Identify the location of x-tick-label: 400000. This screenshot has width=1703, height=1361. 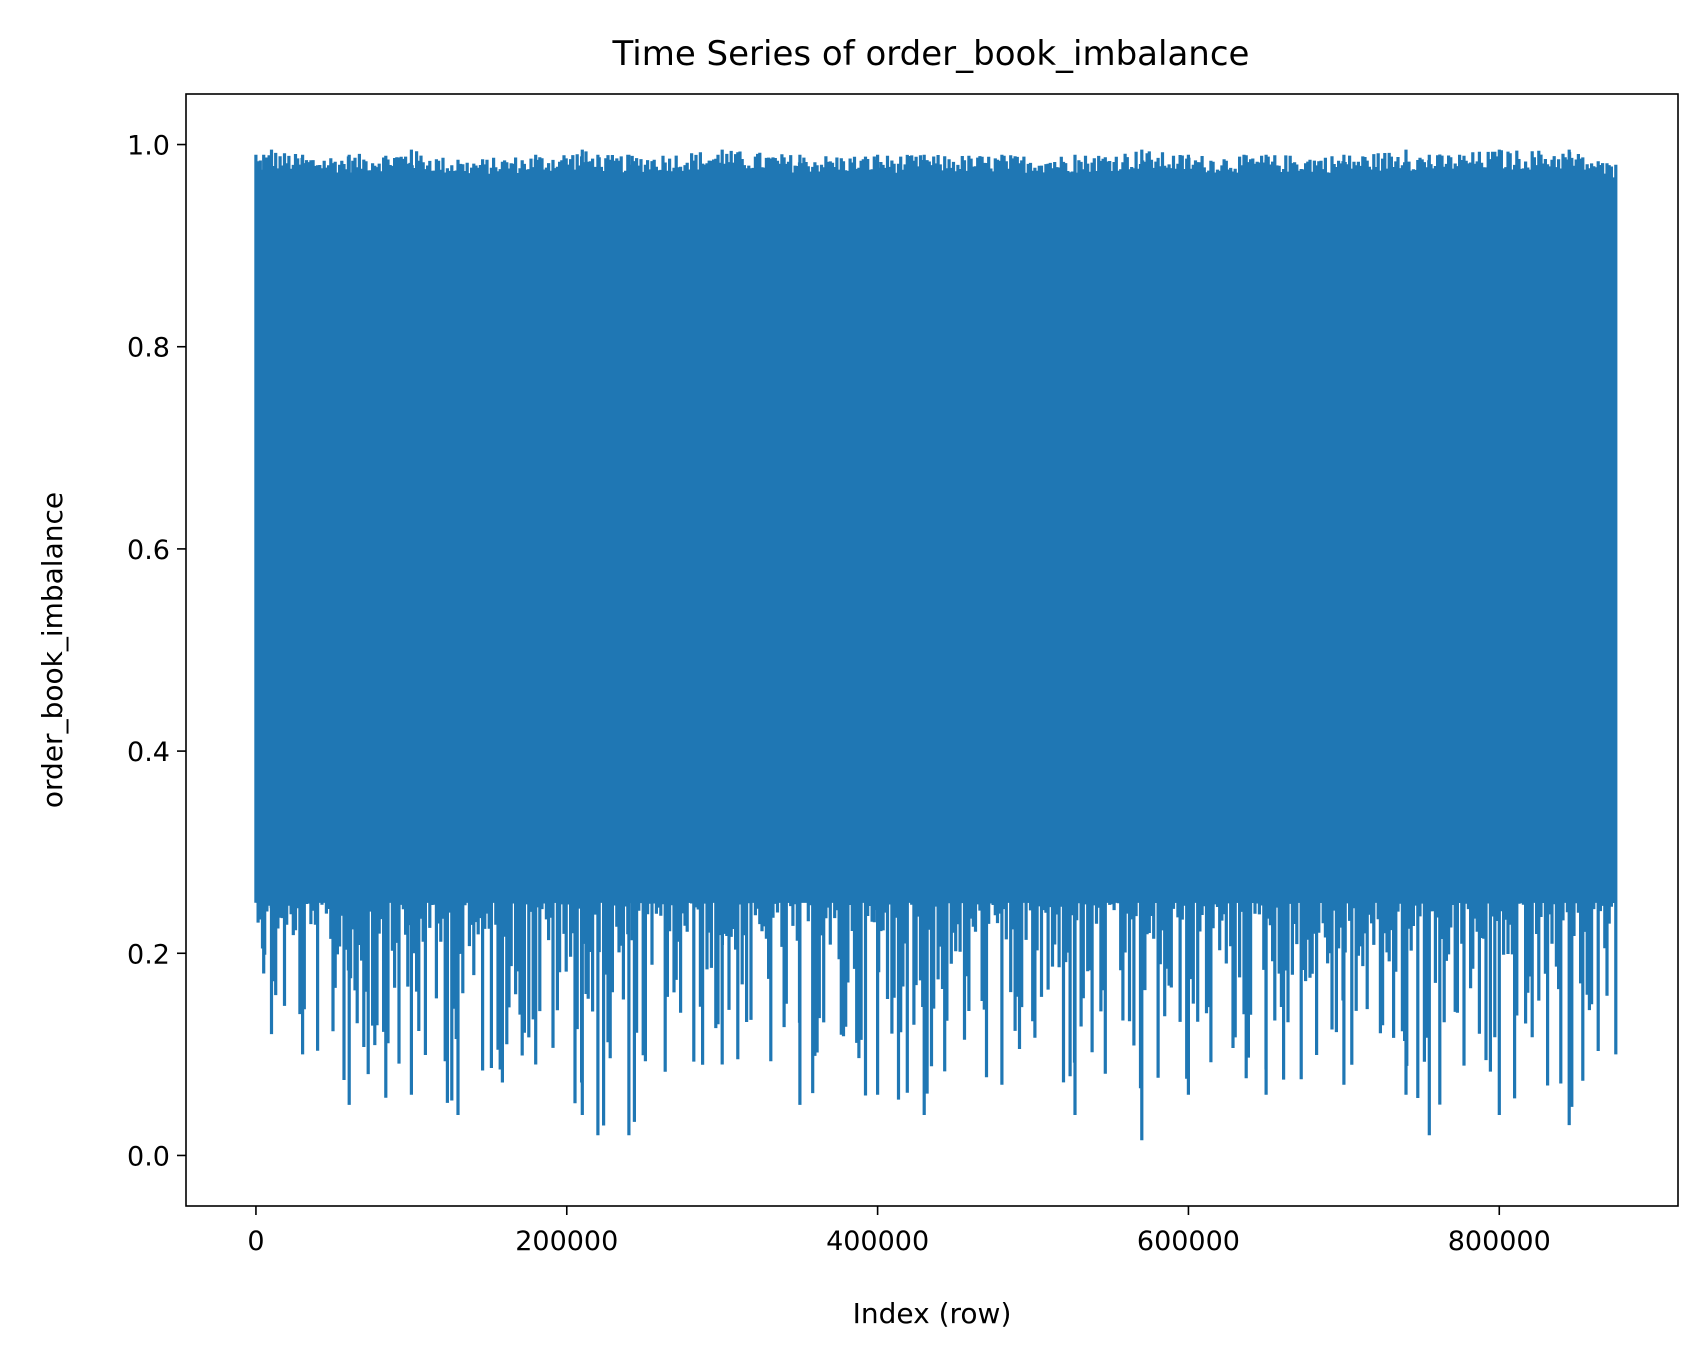
(877, 1241).